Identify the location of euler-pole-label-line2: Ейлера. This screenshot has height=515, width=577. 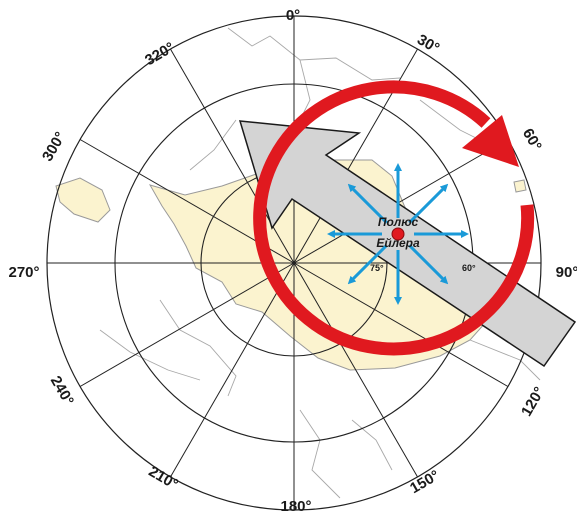
(398, 243).